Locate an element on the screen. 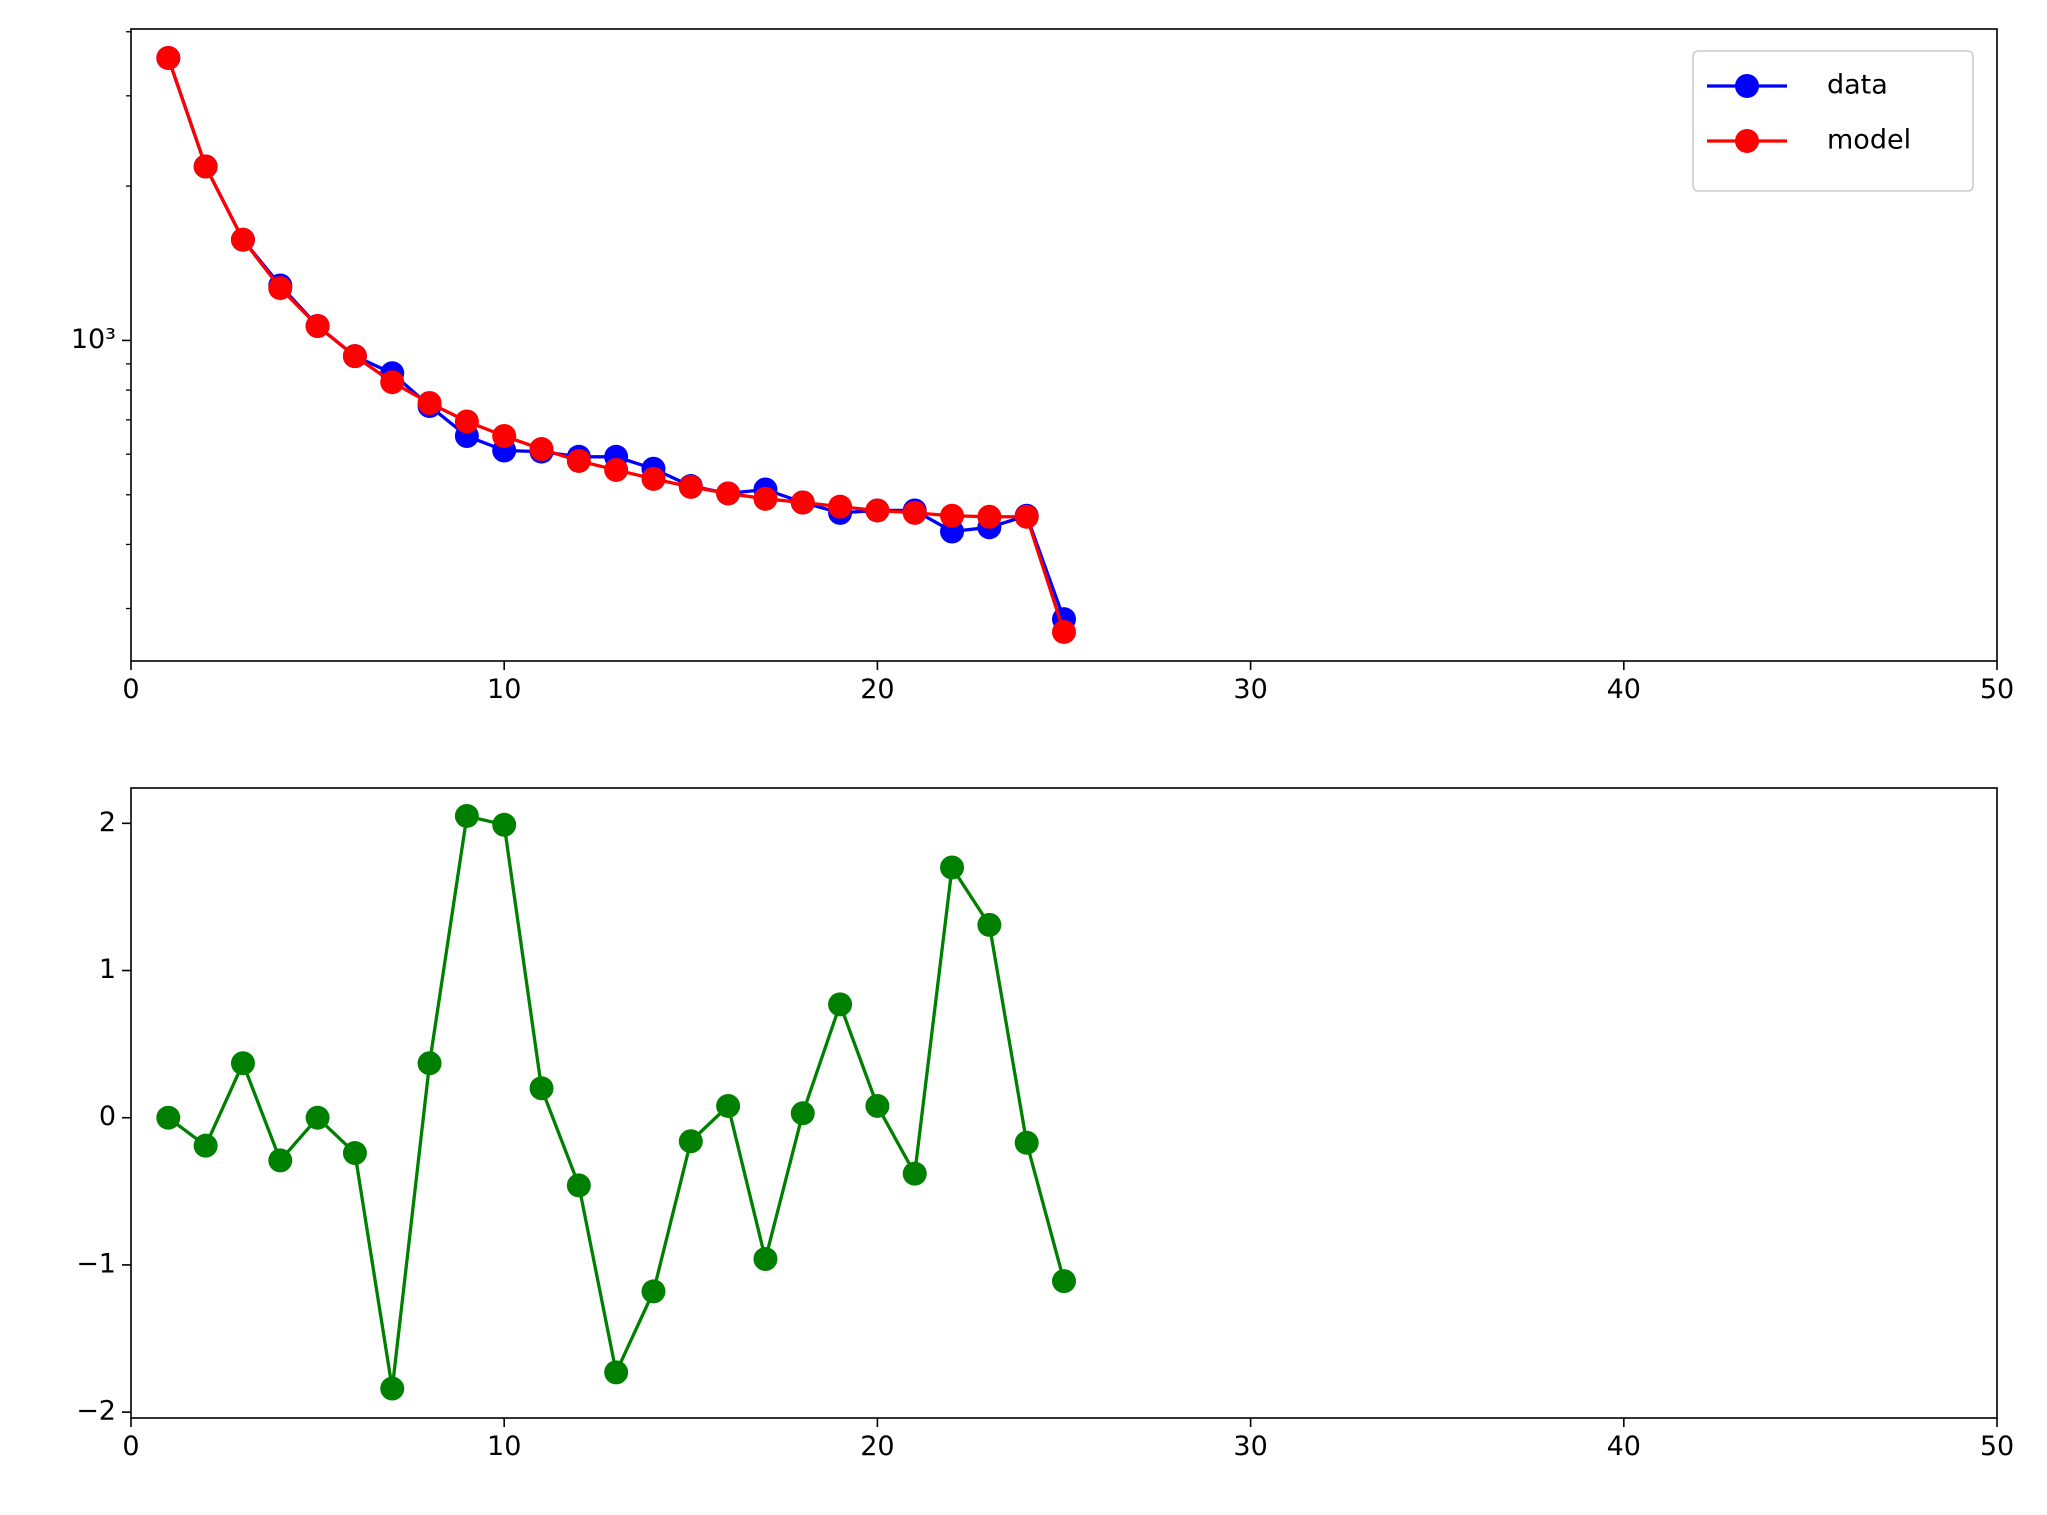  y-tick-label: 1 is located at coordinates (107, 969).